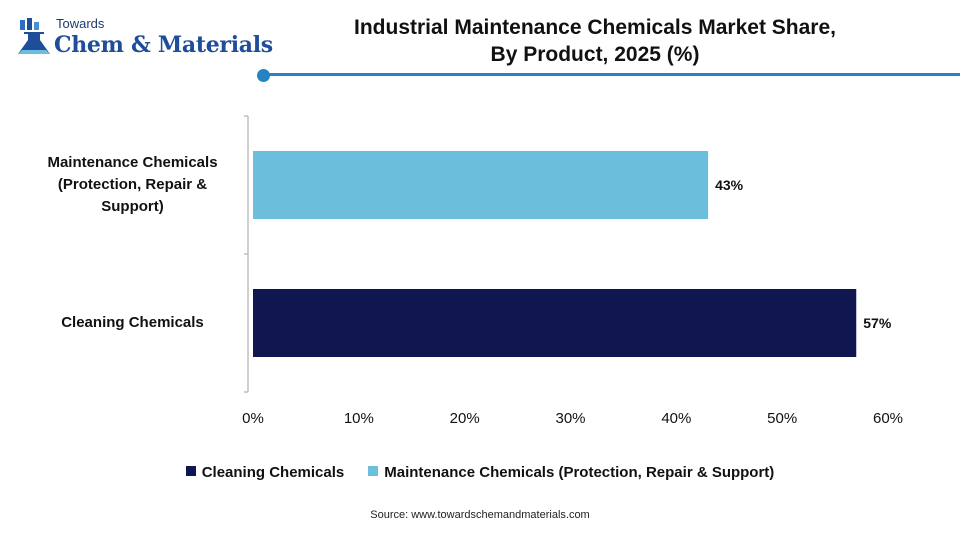  Describe the element at coordinates (263, 75) in the screenshot. I see `title-divider-dot` at that location.